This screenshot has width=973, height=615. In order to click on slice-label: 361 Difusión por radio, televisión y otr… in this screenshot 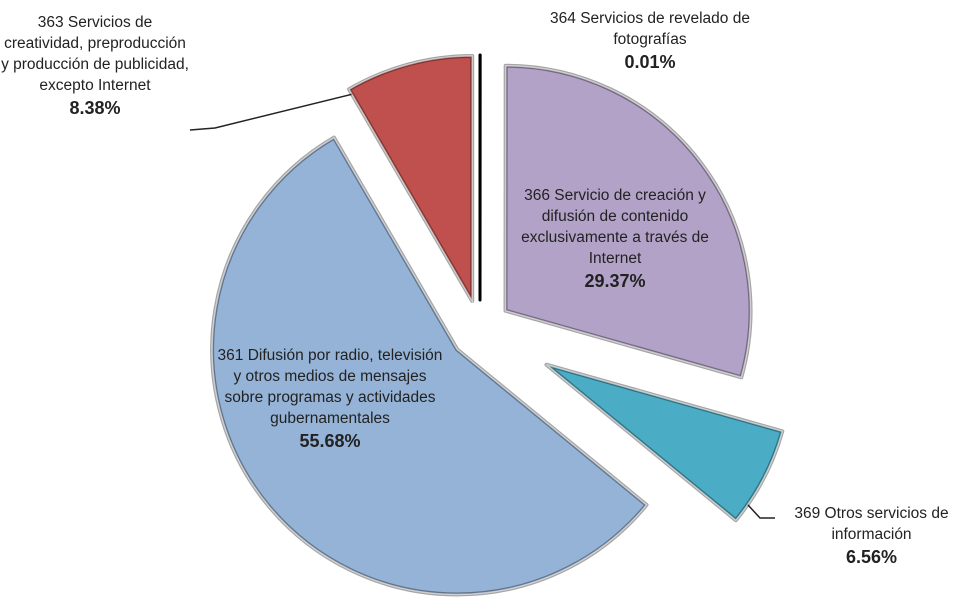, I will do `click(330, 398)`.